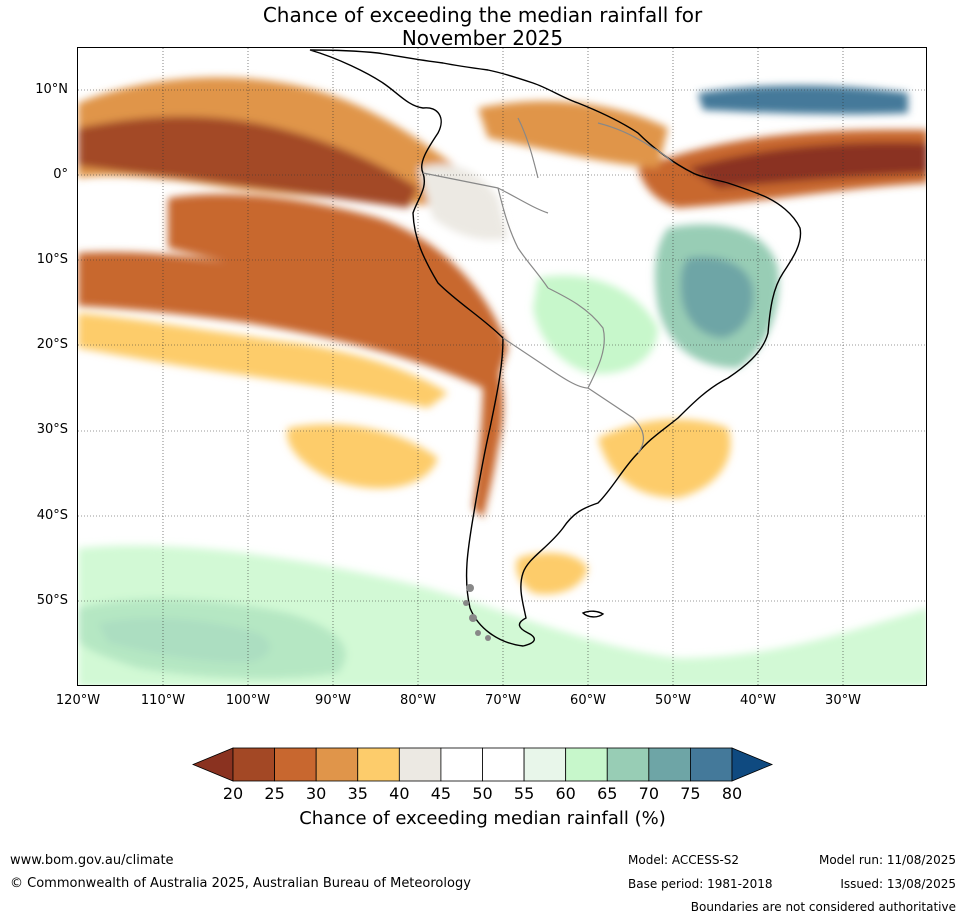 The height and width of the screenshot is (919, 965). What do you see at coordinates (316, 793) in the screenshot?
I see `colorbar-tick-label: 30` at bounding box center [316, 793].